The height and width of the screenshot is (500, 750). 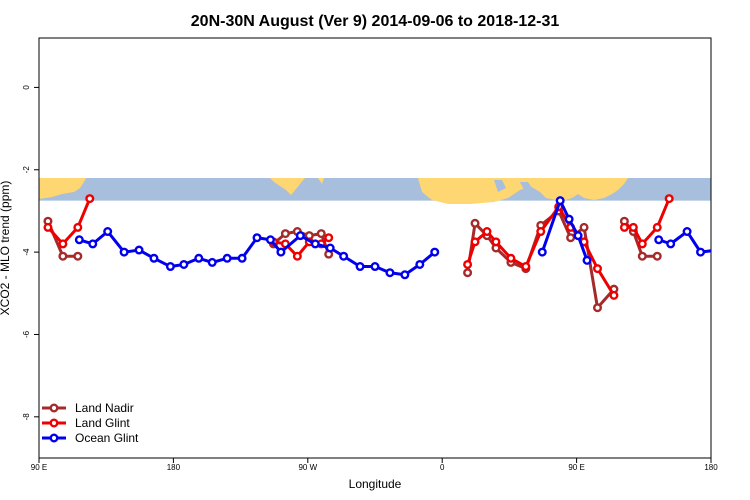 What do you see at coordinates (26, 252) in the screenshot?
I see `y-tick-label: -4` at bounding box center [26, 252].